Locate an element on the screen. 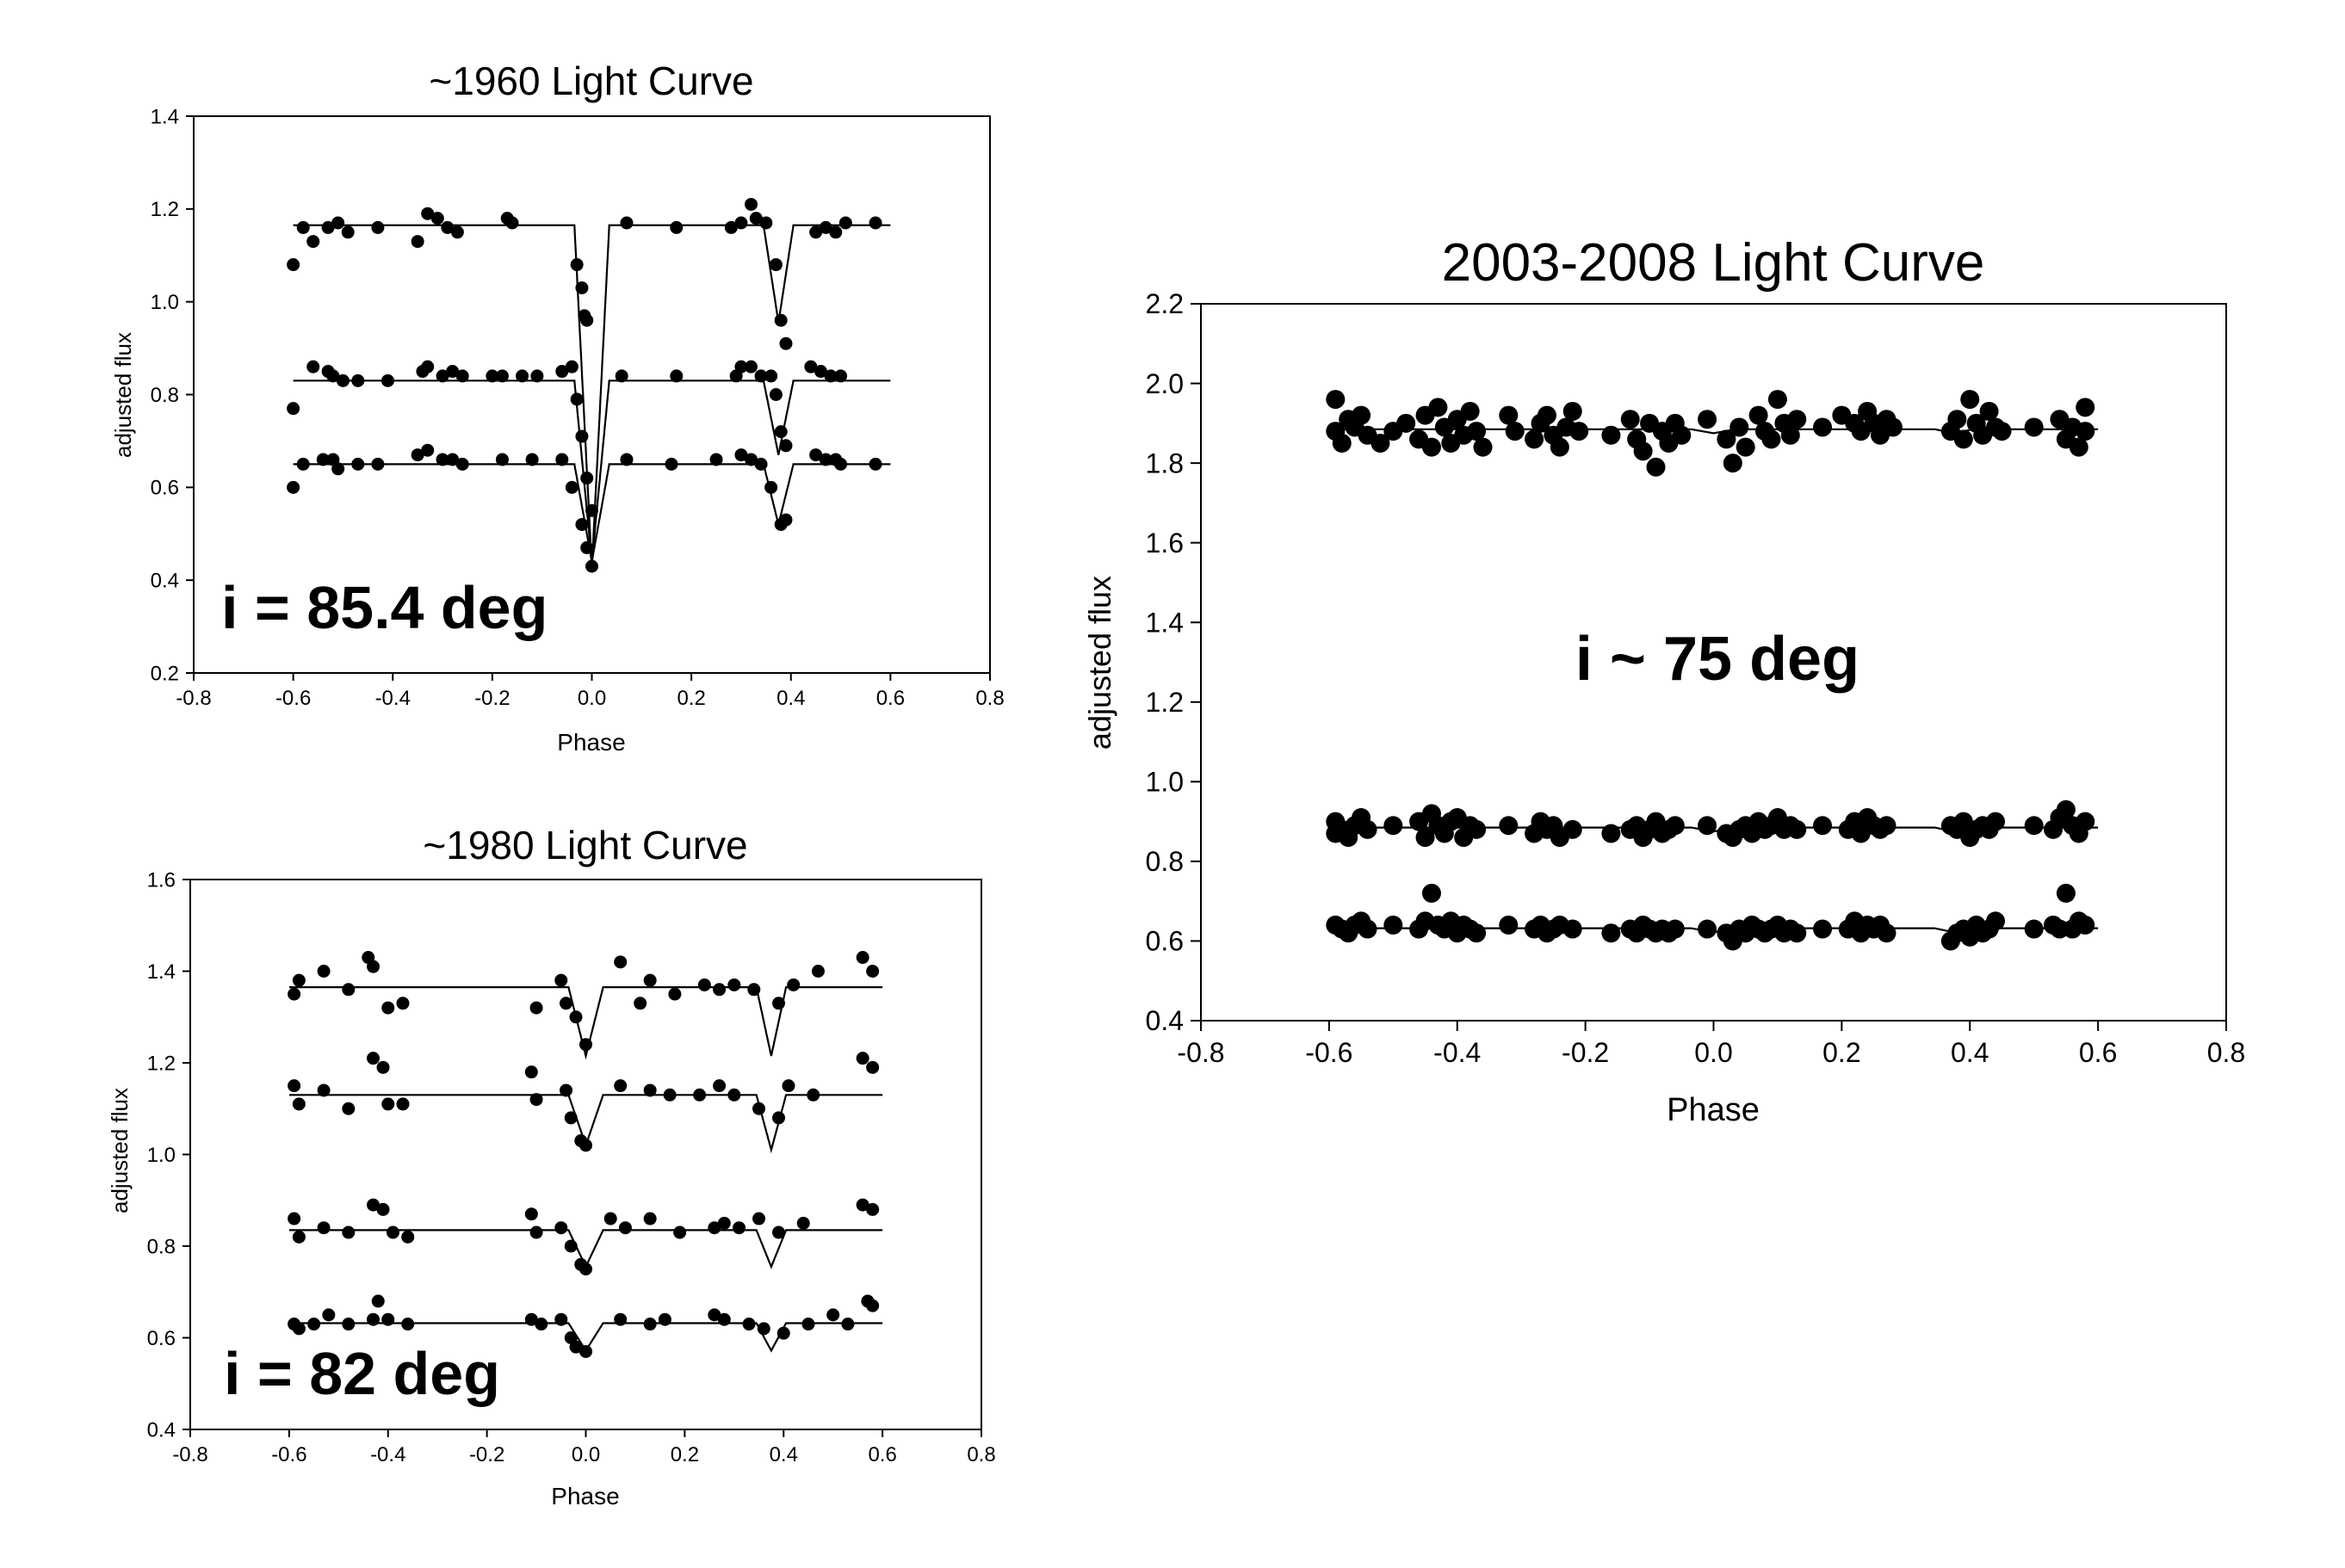 Image resolution: width=2345 pixels, height=1568 pixels. x-tick-label: 0.2 is located at coordinates (691, 699).